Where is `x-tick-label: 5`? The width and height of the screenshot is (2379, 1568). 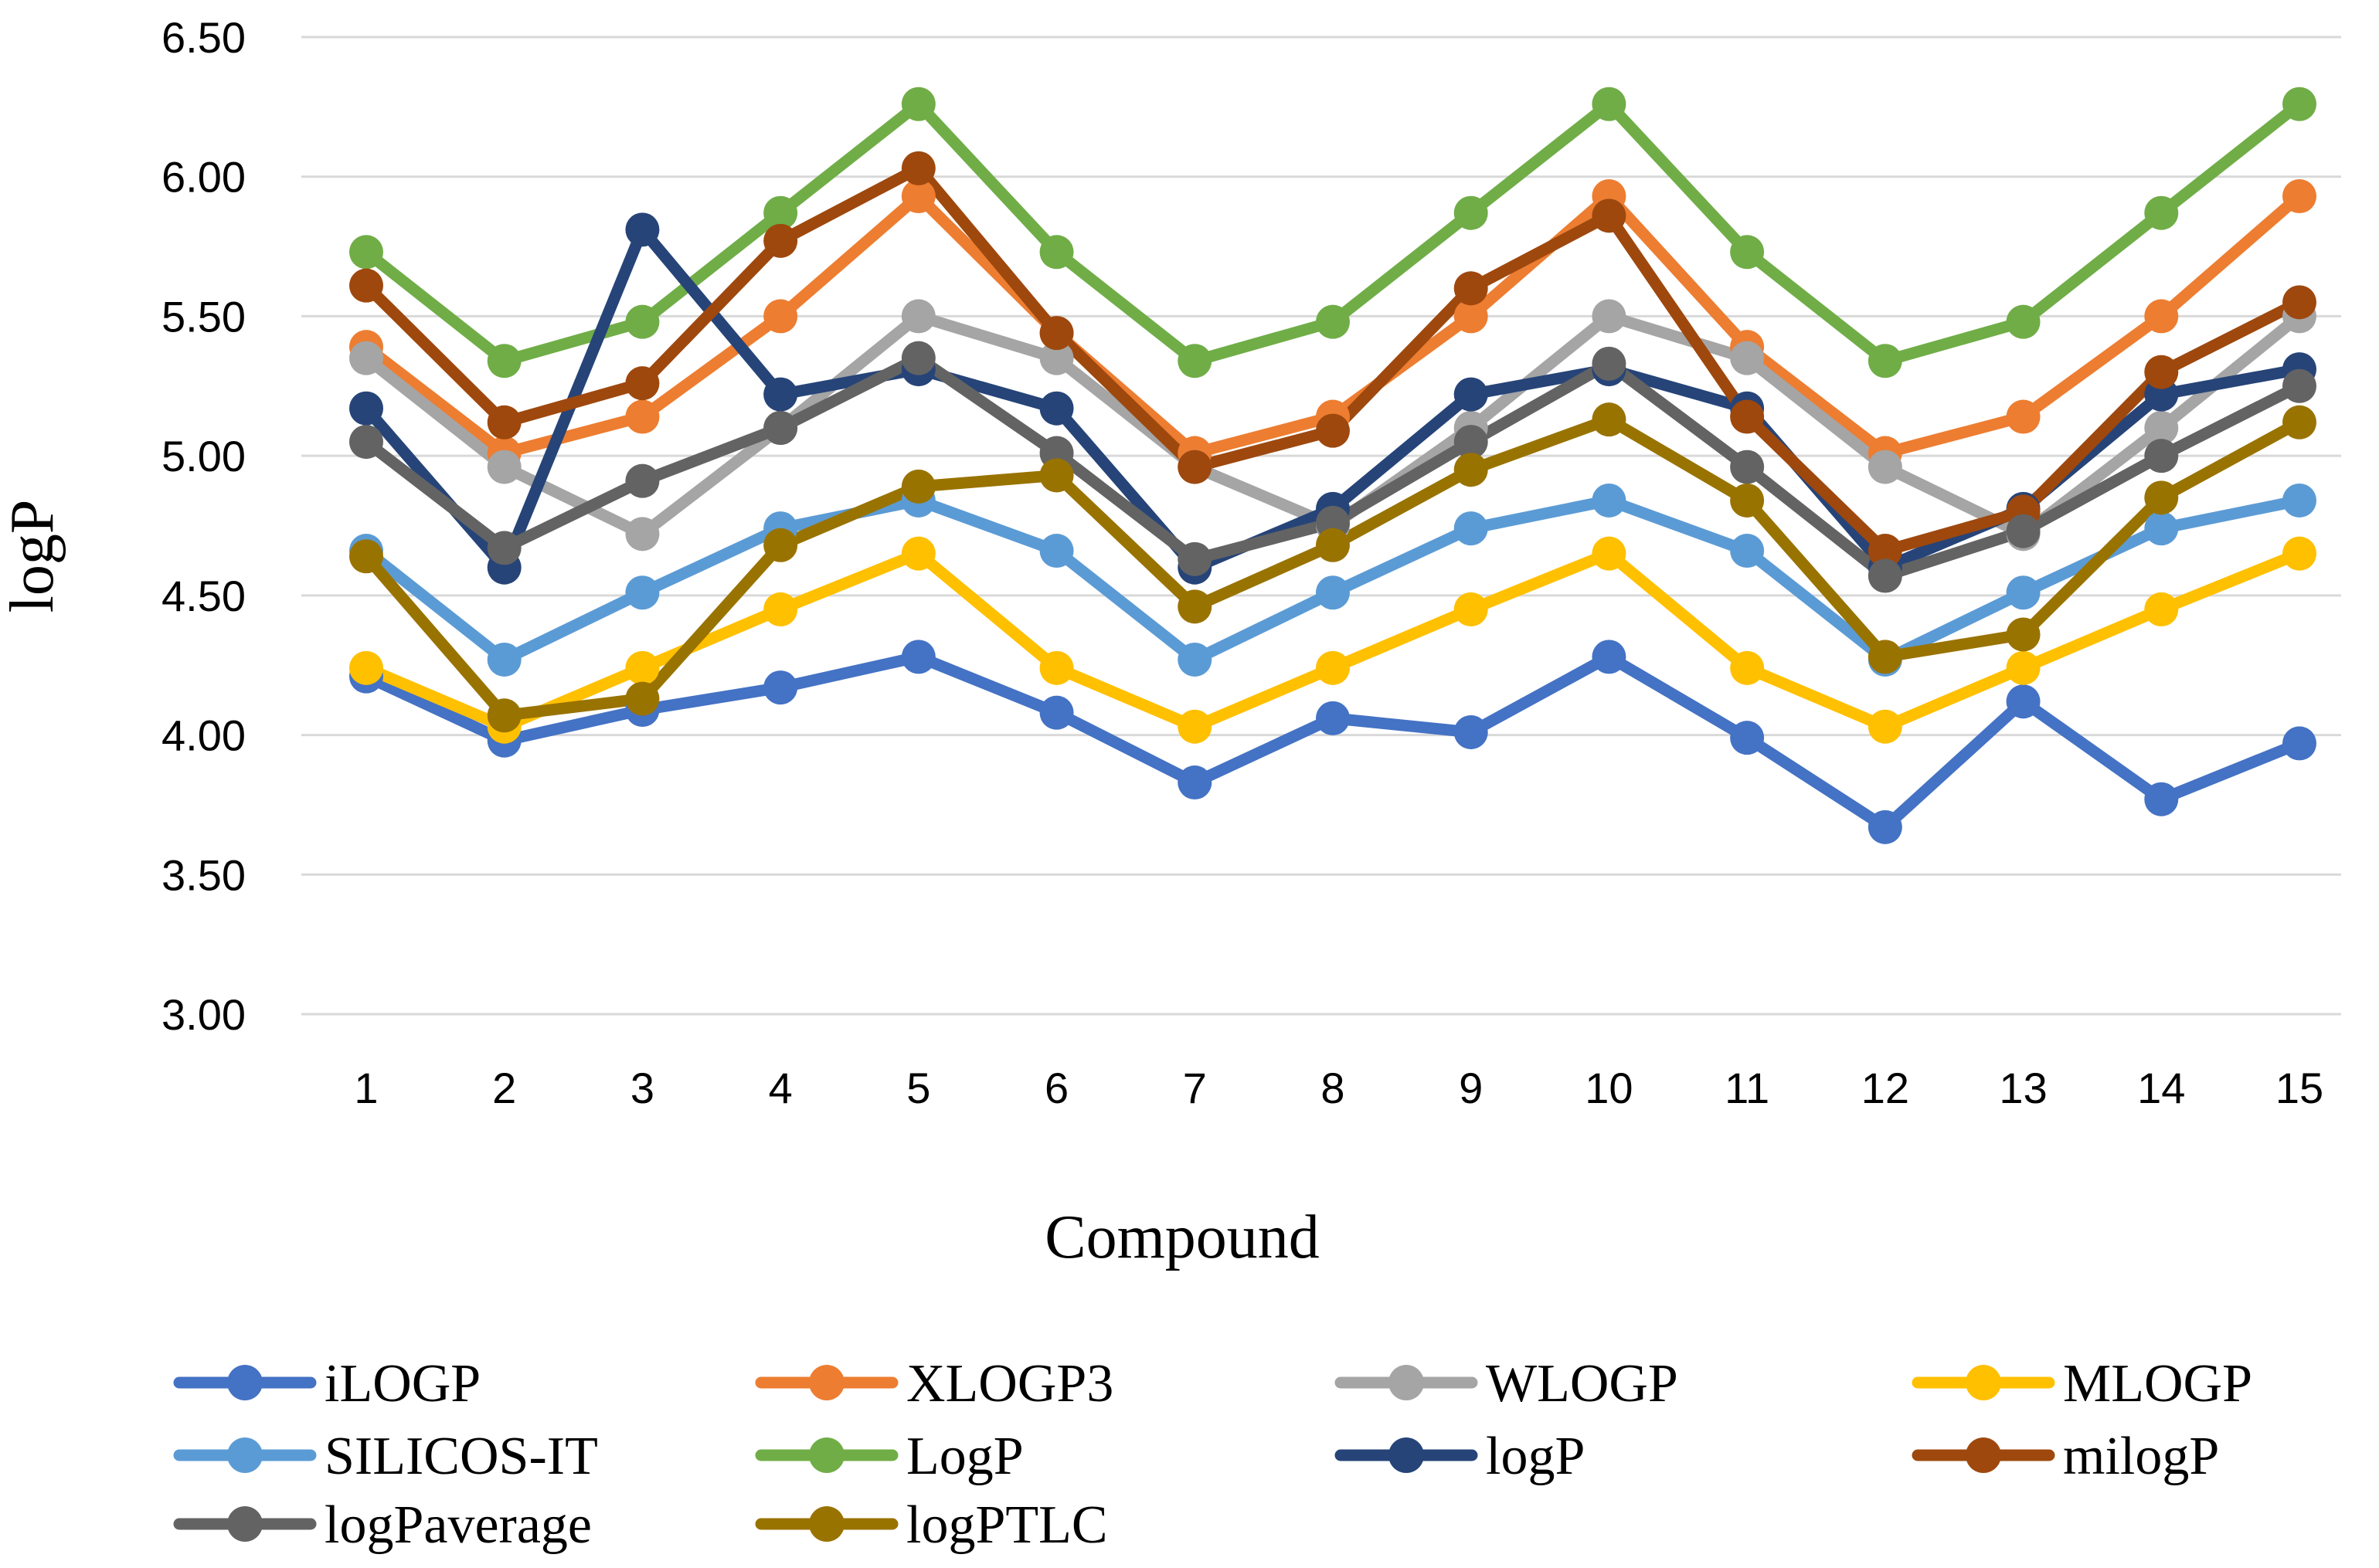
x-tick-label: 5 is located at coordinates (918, 1088).